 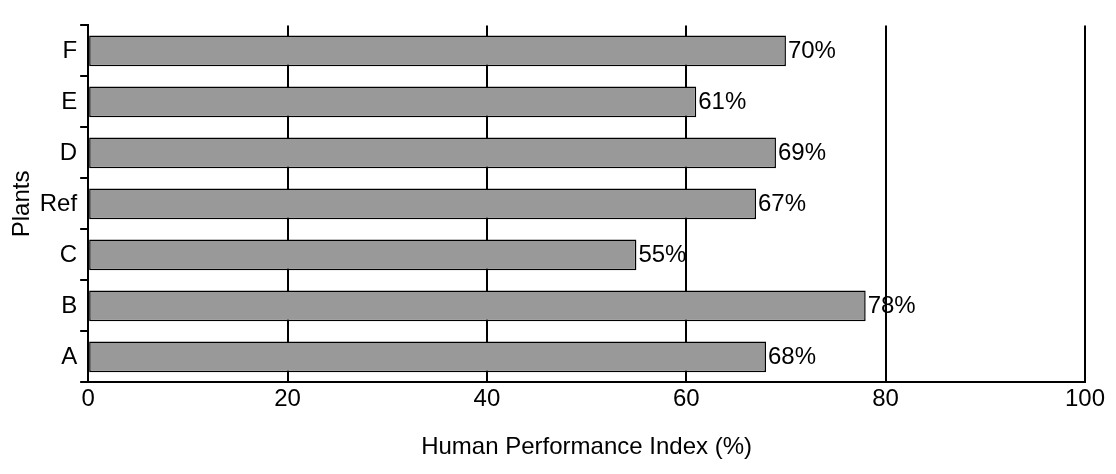 I want to click on x-tick-label: 100, so click(x=1084, y=398).